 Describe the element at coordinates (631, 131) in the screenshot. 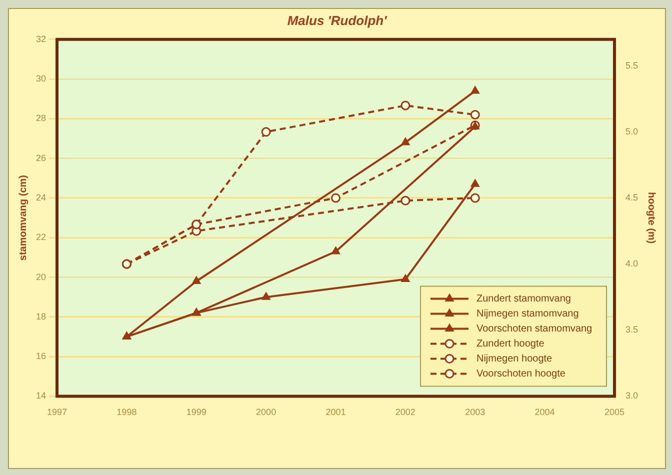

I see `y2-tick-label: 5.0` at that location.